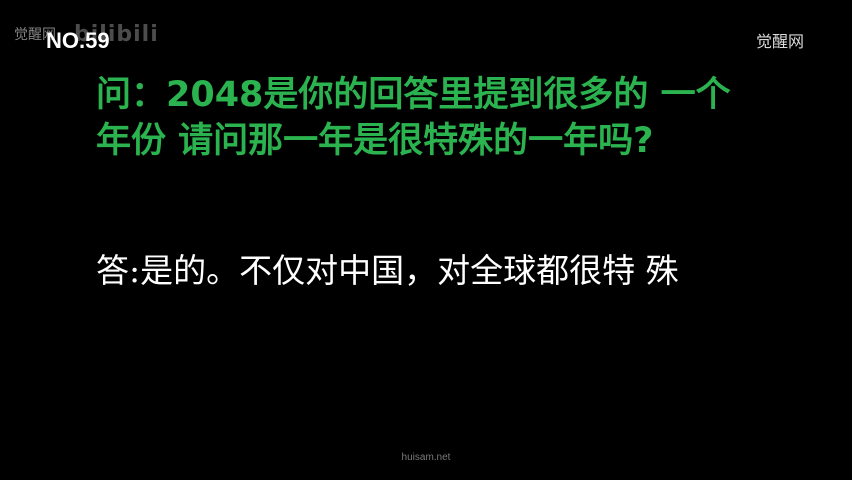 The height and width of the screenshot is (480, 852). Describe the element at coordinates (779, 41) in the screenshot. I see `site-watermark-right: 觉醒网` at that location.